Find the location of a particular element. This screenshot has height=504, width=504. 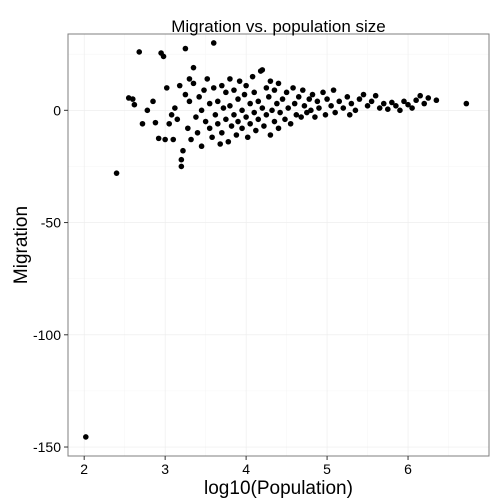

x-tick-label: 2 is located at coordinates (84, 469).